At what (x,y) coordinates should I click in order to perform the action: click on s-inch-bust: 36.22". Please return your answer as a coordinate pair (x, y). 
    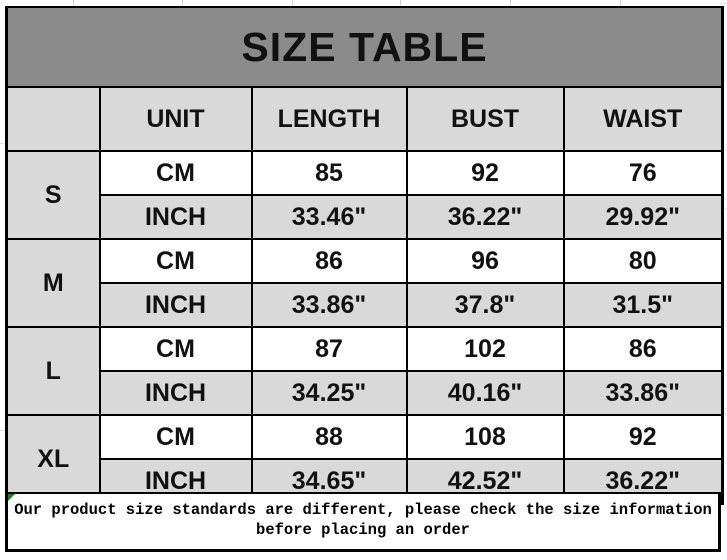
    Looking at the image, I should click on (485, 217).